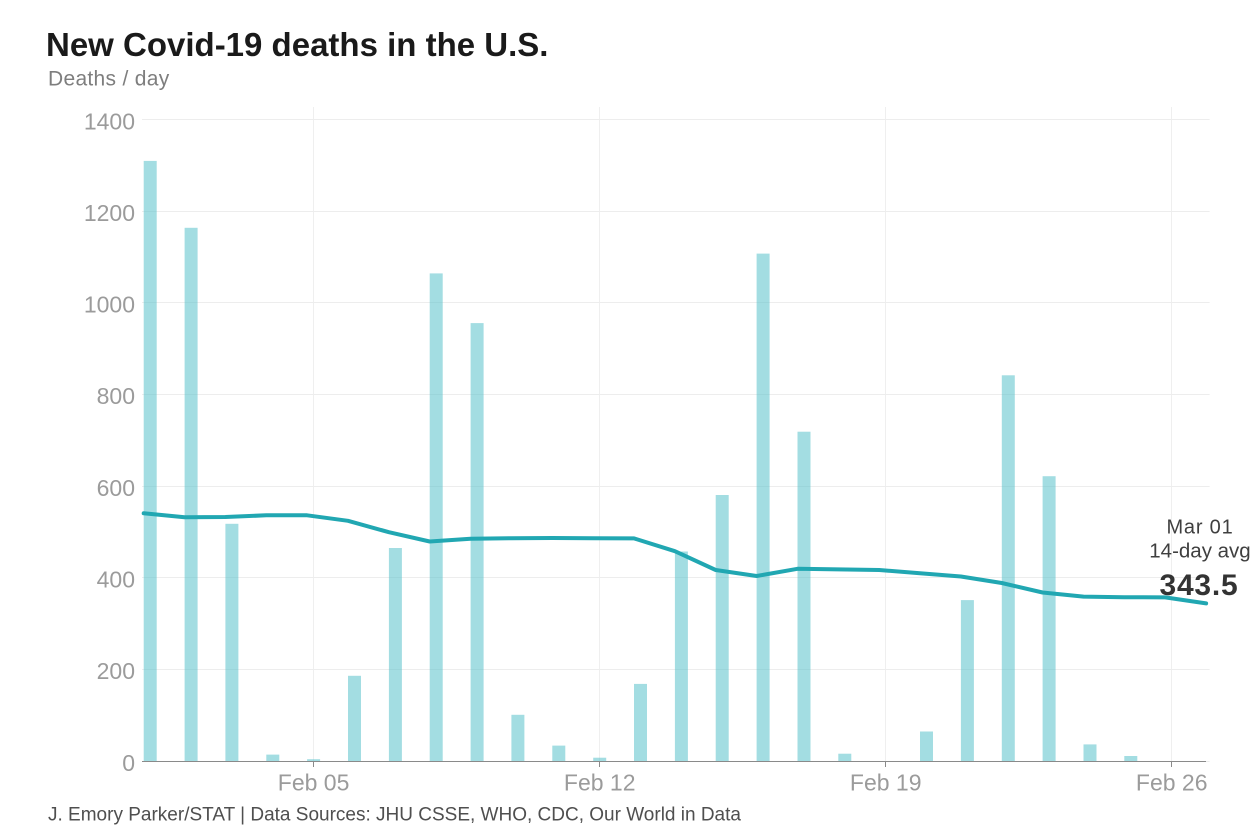 This screenshot has width=1252, height=839. What do you see at coordinates (1199, 528) in the screenshot?
I see `svg-text: Mar 01` at bounding box center [1199, 528].